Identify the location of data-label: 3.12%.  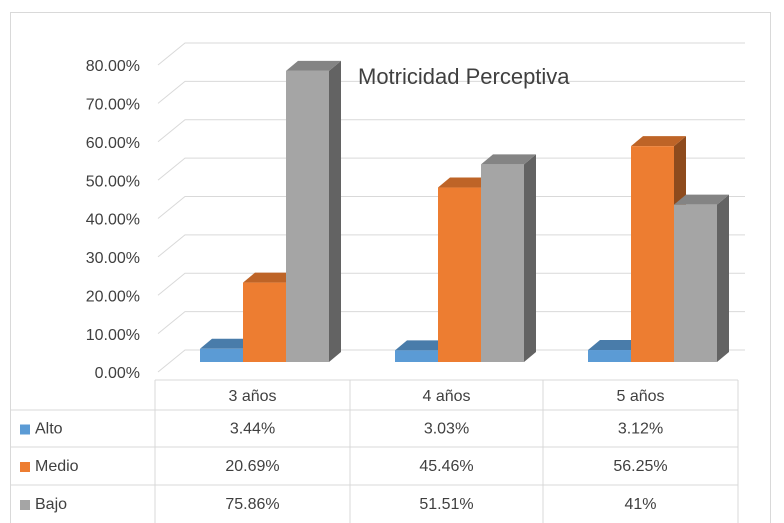
(640, 429).